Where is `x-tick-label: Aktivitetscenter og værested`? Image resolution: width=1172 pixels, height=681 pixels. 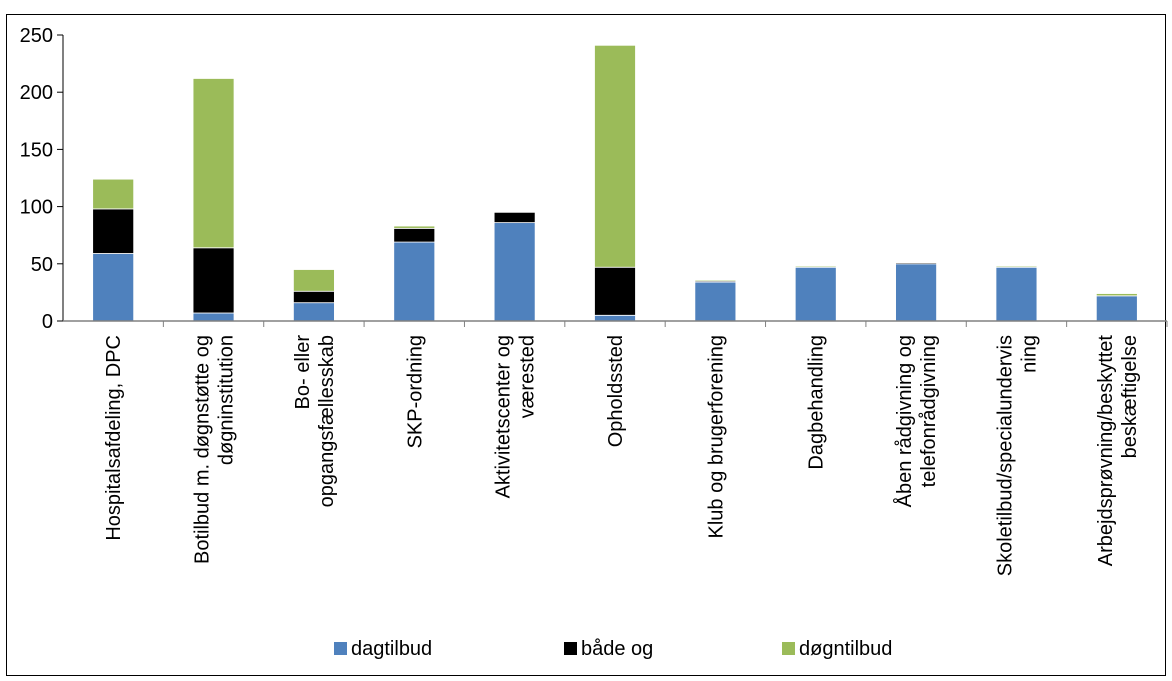
x-tick-label: Aktivitetscenter og værested is located at coordinates (516, 416).